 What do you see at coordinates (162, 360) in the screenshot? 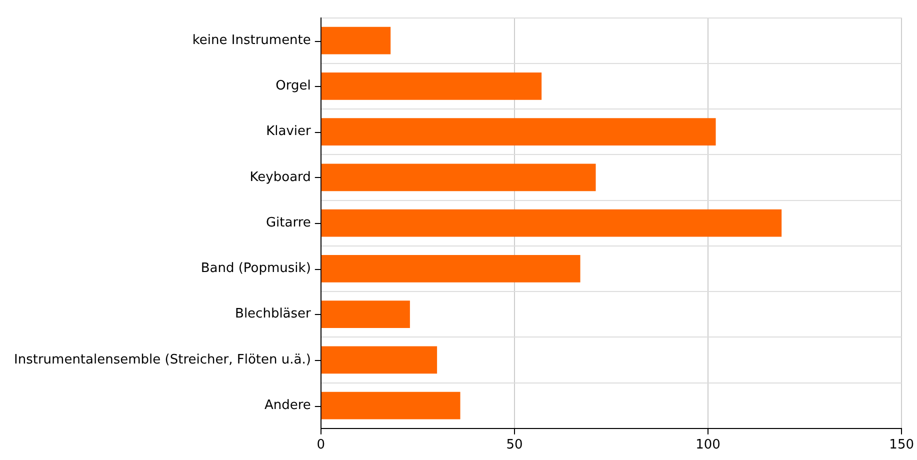
I see `y-tick-label: Instrumentalensemble (Streicher, Flöten u.ä.)` at bounding box center [162, 360].